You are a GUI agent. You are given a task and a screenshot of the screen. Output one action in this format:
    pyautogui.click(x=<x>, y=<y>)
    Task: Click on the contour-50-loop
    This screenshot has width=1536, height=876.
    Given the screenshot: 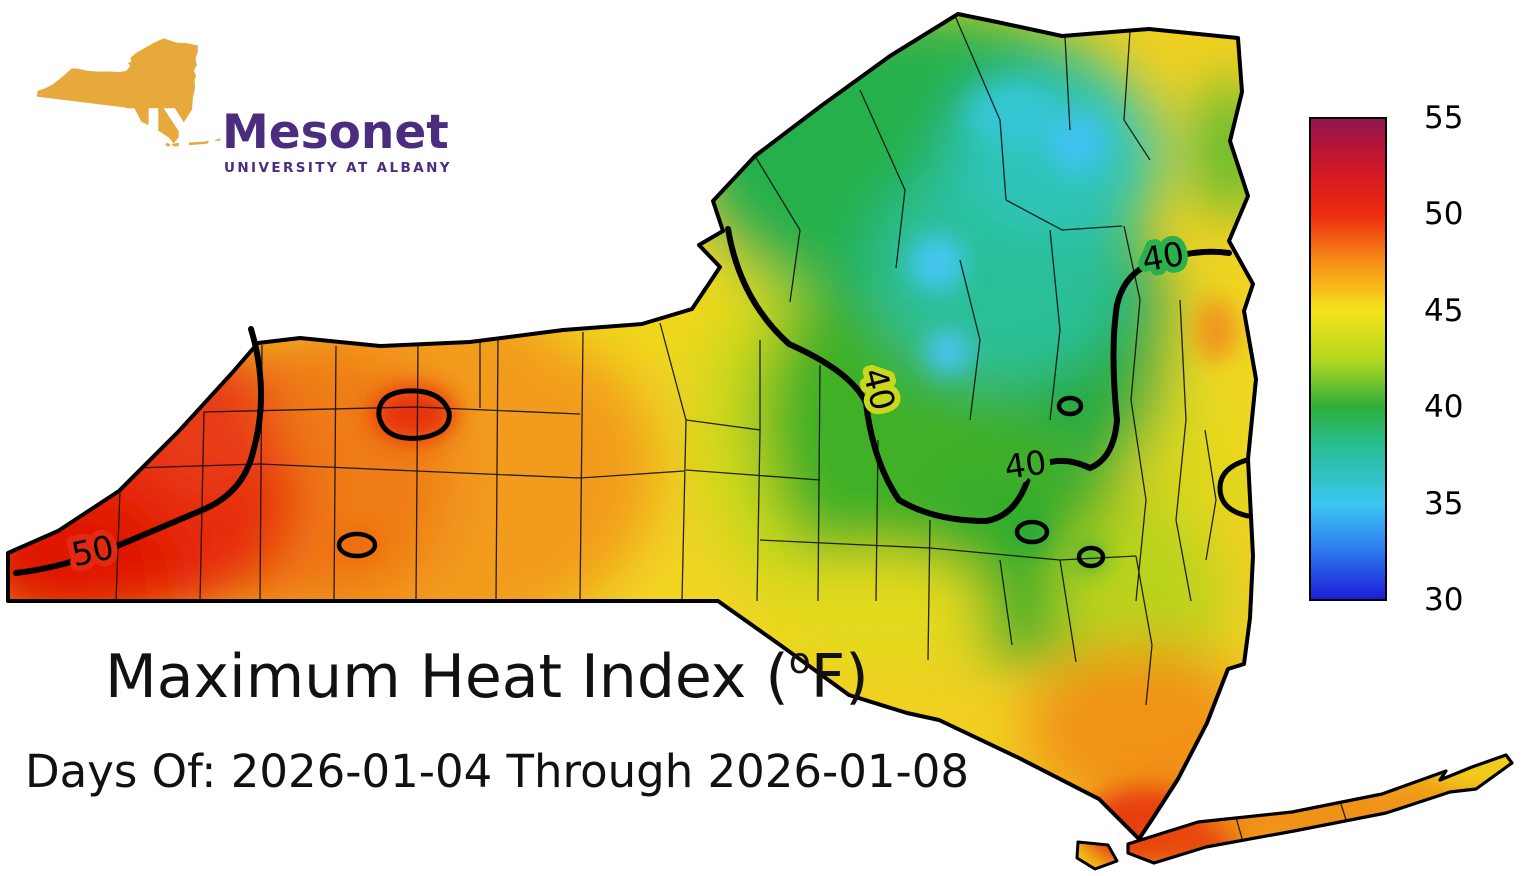 What is the action you would take?
    pyautogui.click(x=414, y=414)
    